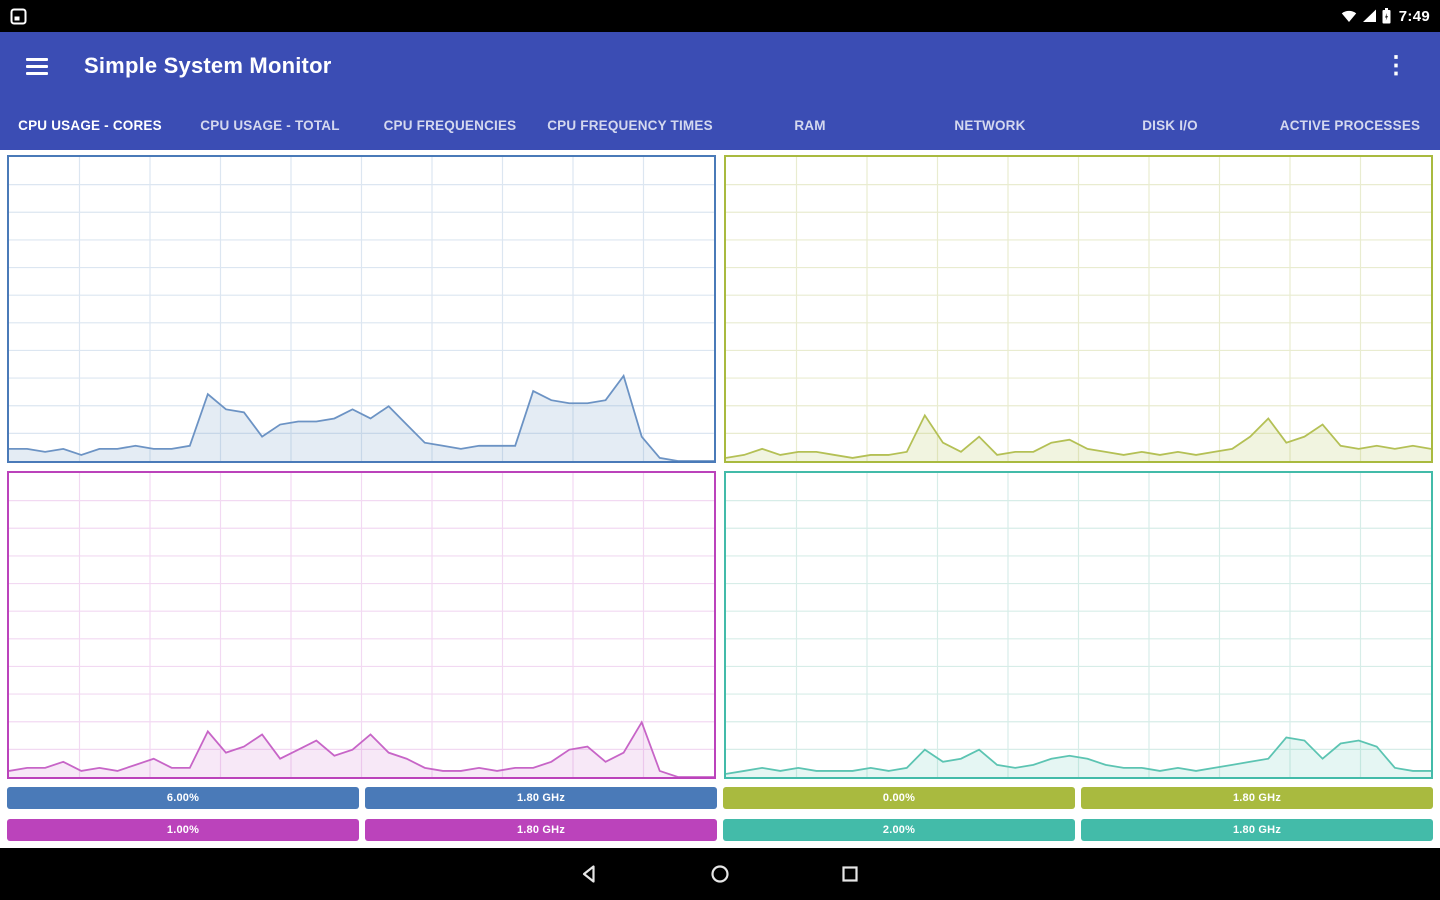  I want to click on core2-usage-bar: 1.00%, so click(183, 830).